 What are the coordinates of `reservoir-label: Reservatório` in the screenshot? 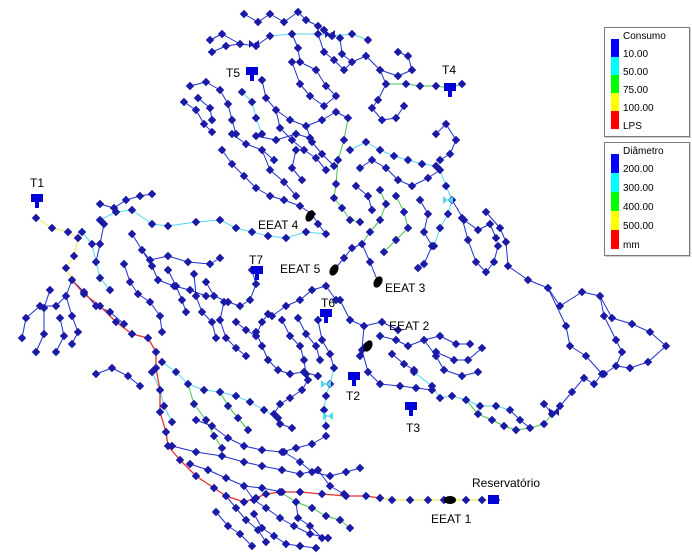 It's located at (506, 483).